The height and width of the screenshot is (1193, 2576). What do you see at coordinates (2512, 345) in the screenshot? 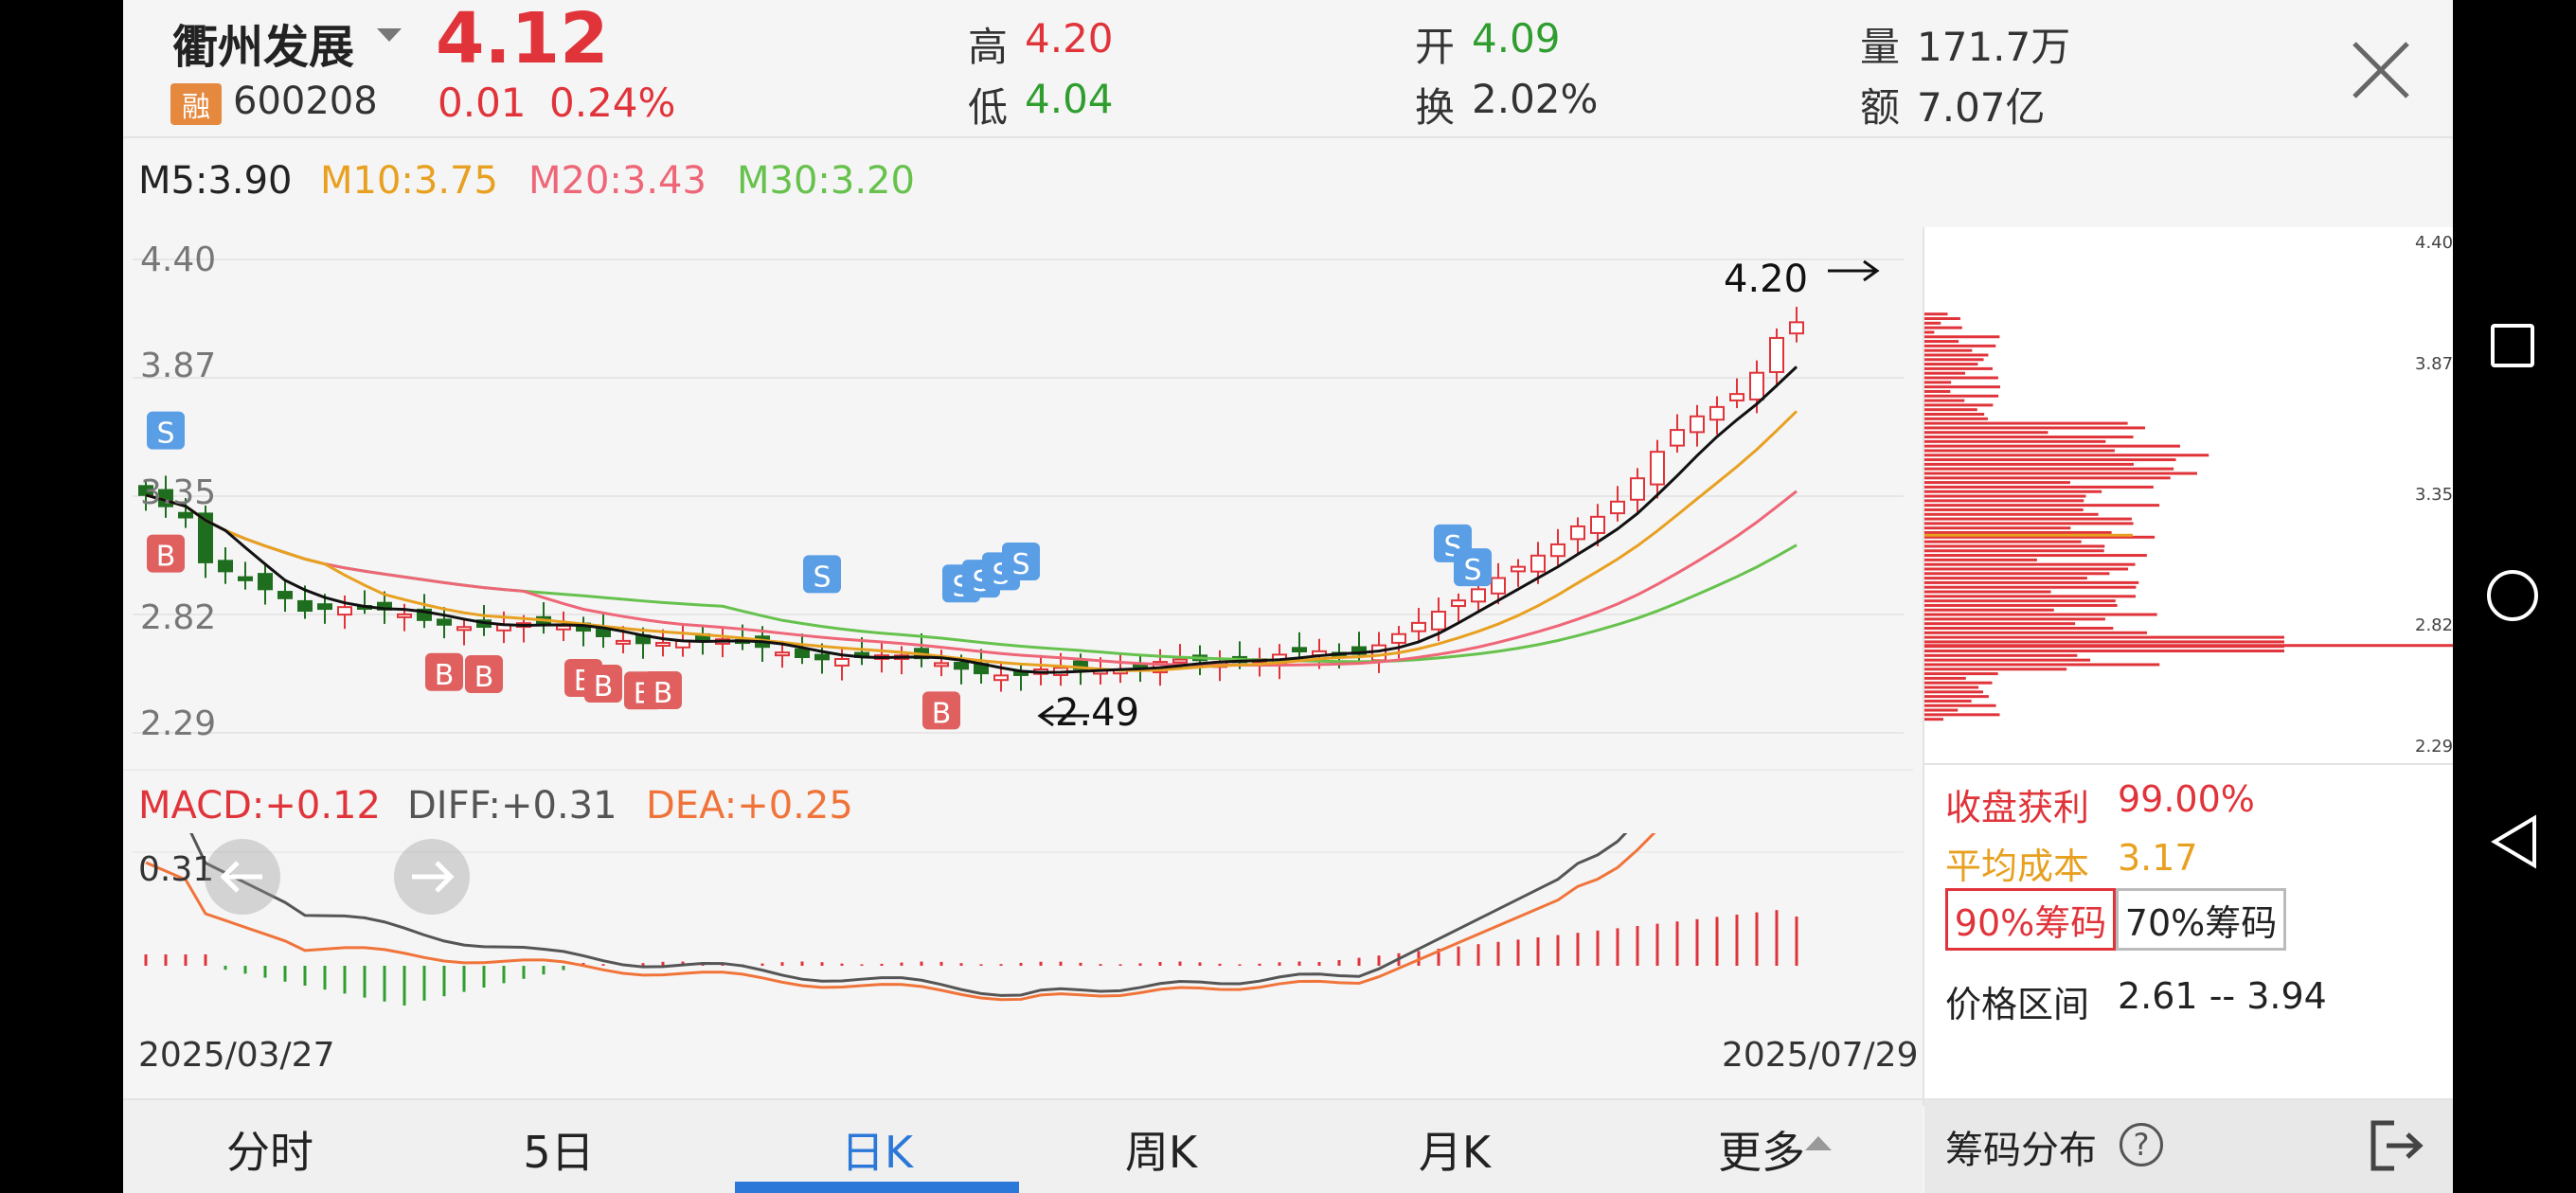
I see `recent-apps-icon` at bounding box center [2512, 345].